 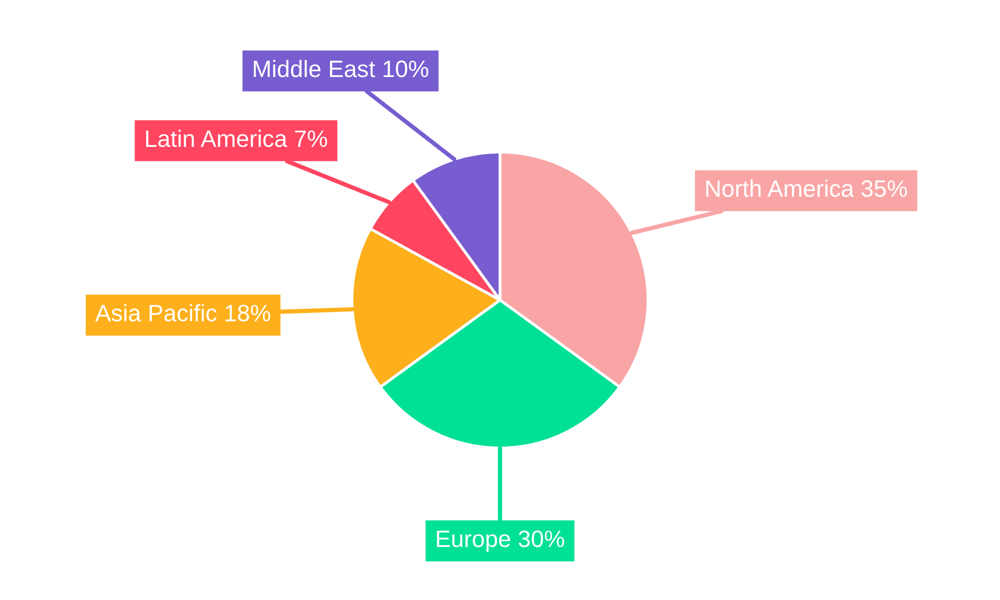 What do you see at coordinates (806, 188) in the screenshot?
I see `slice-label: North America 35%` at bounding box center [806, 188].